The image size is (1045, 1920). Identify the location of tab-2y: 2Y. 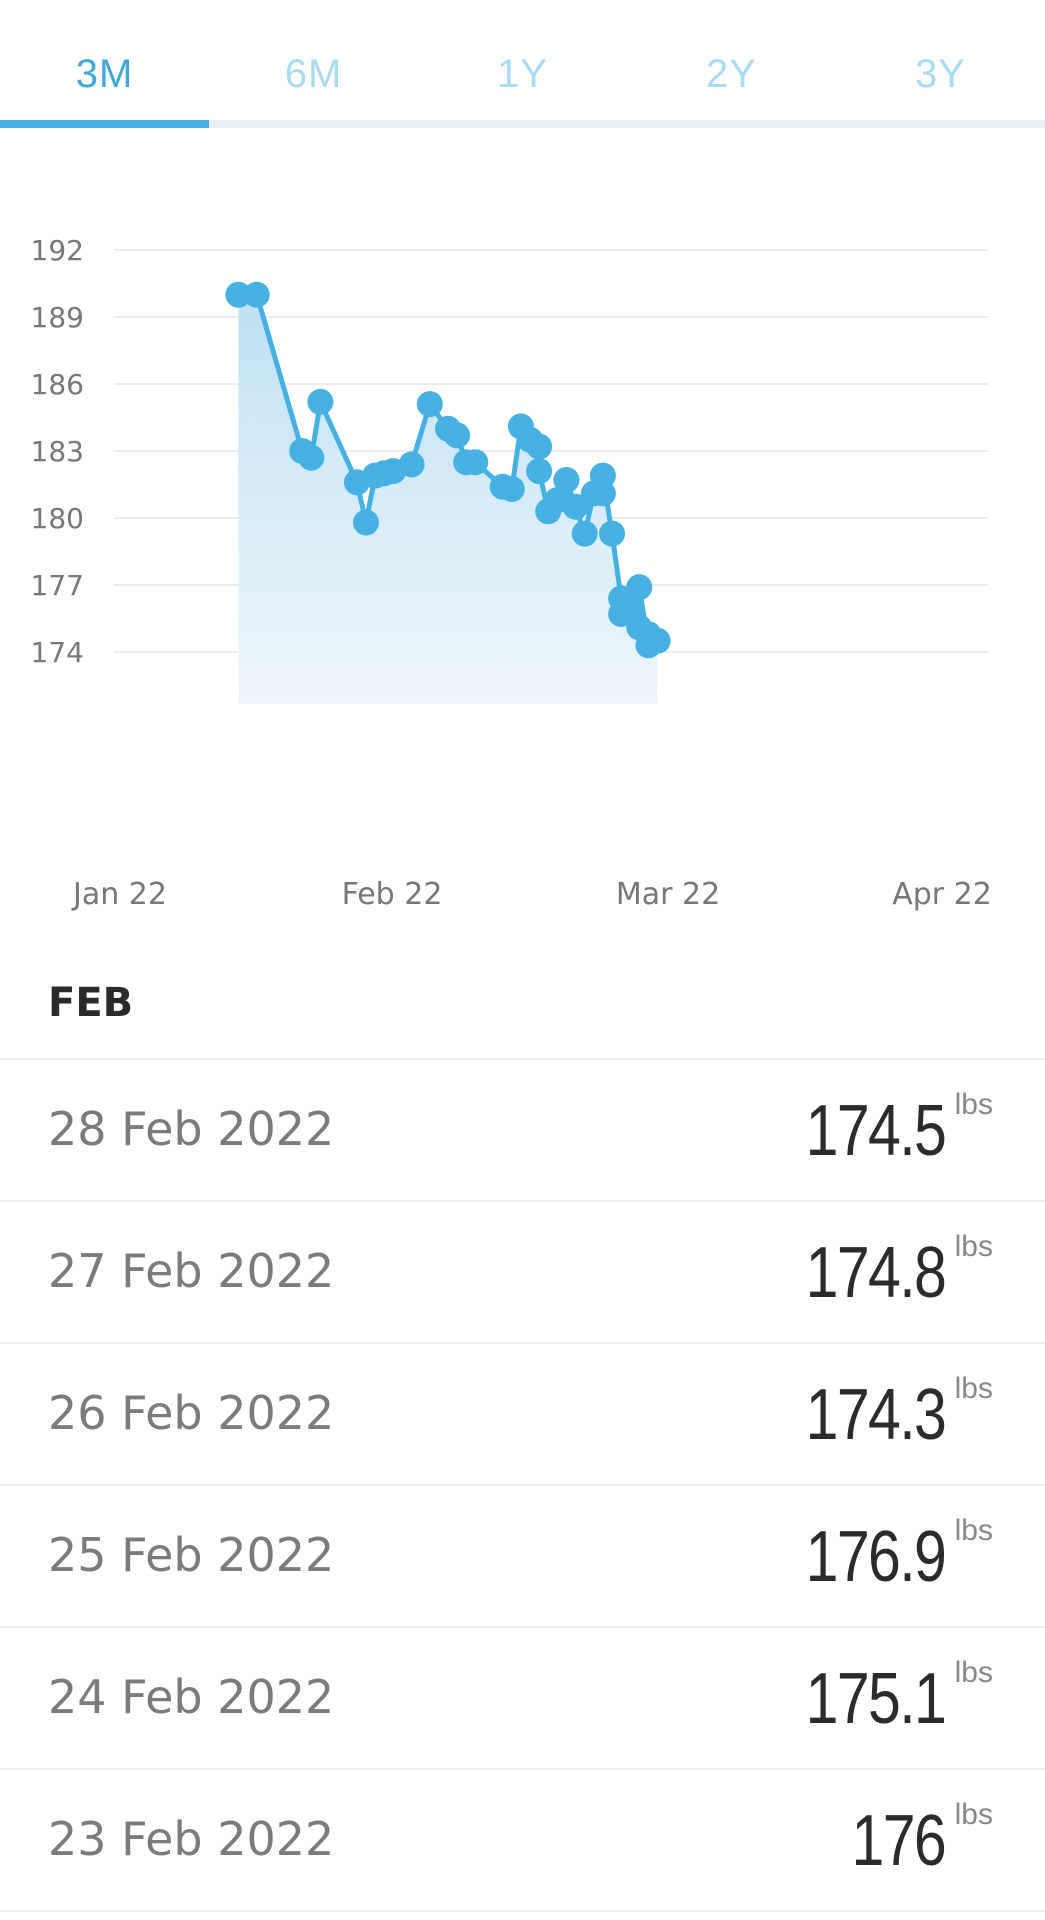
(731, 74).